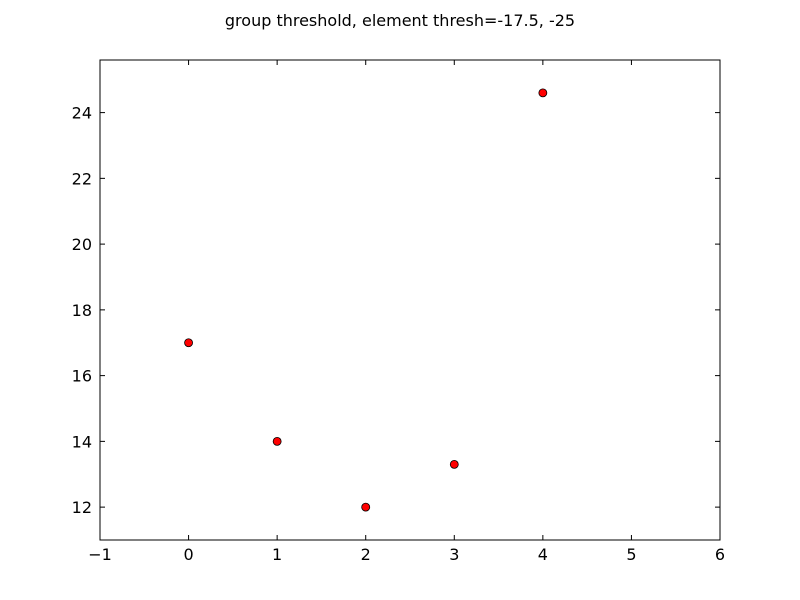 This screenshot has width=800, height=600. Describe the element at coordinates (82, 178) in the screenshot. I see `y-tick-label: 22` at that location.